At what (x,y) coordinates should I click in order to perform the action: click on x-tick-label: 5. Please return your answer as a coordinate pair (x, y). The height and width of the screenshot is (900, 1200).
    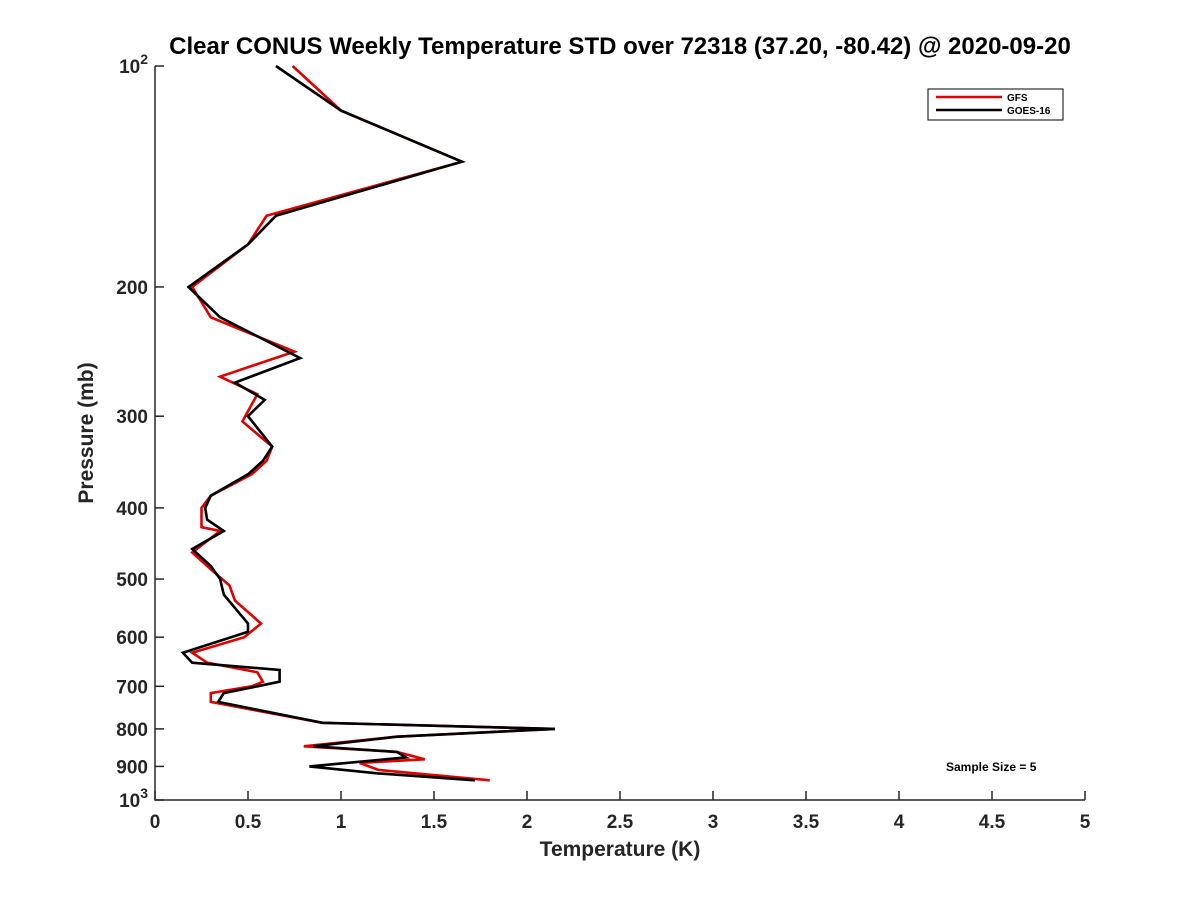
    Looking at the image, I should click on (1085, 822).